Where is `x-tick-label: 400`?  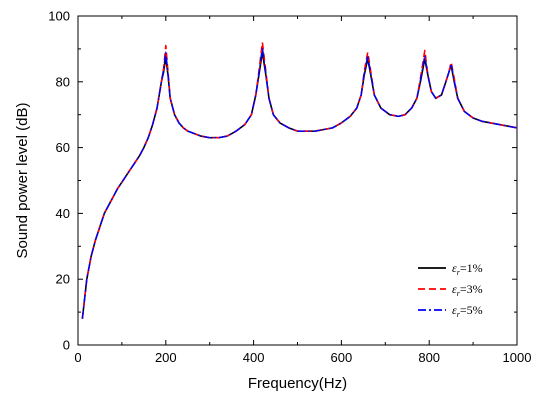
x-tick-label: 400 is located at coordinates (254, 357).